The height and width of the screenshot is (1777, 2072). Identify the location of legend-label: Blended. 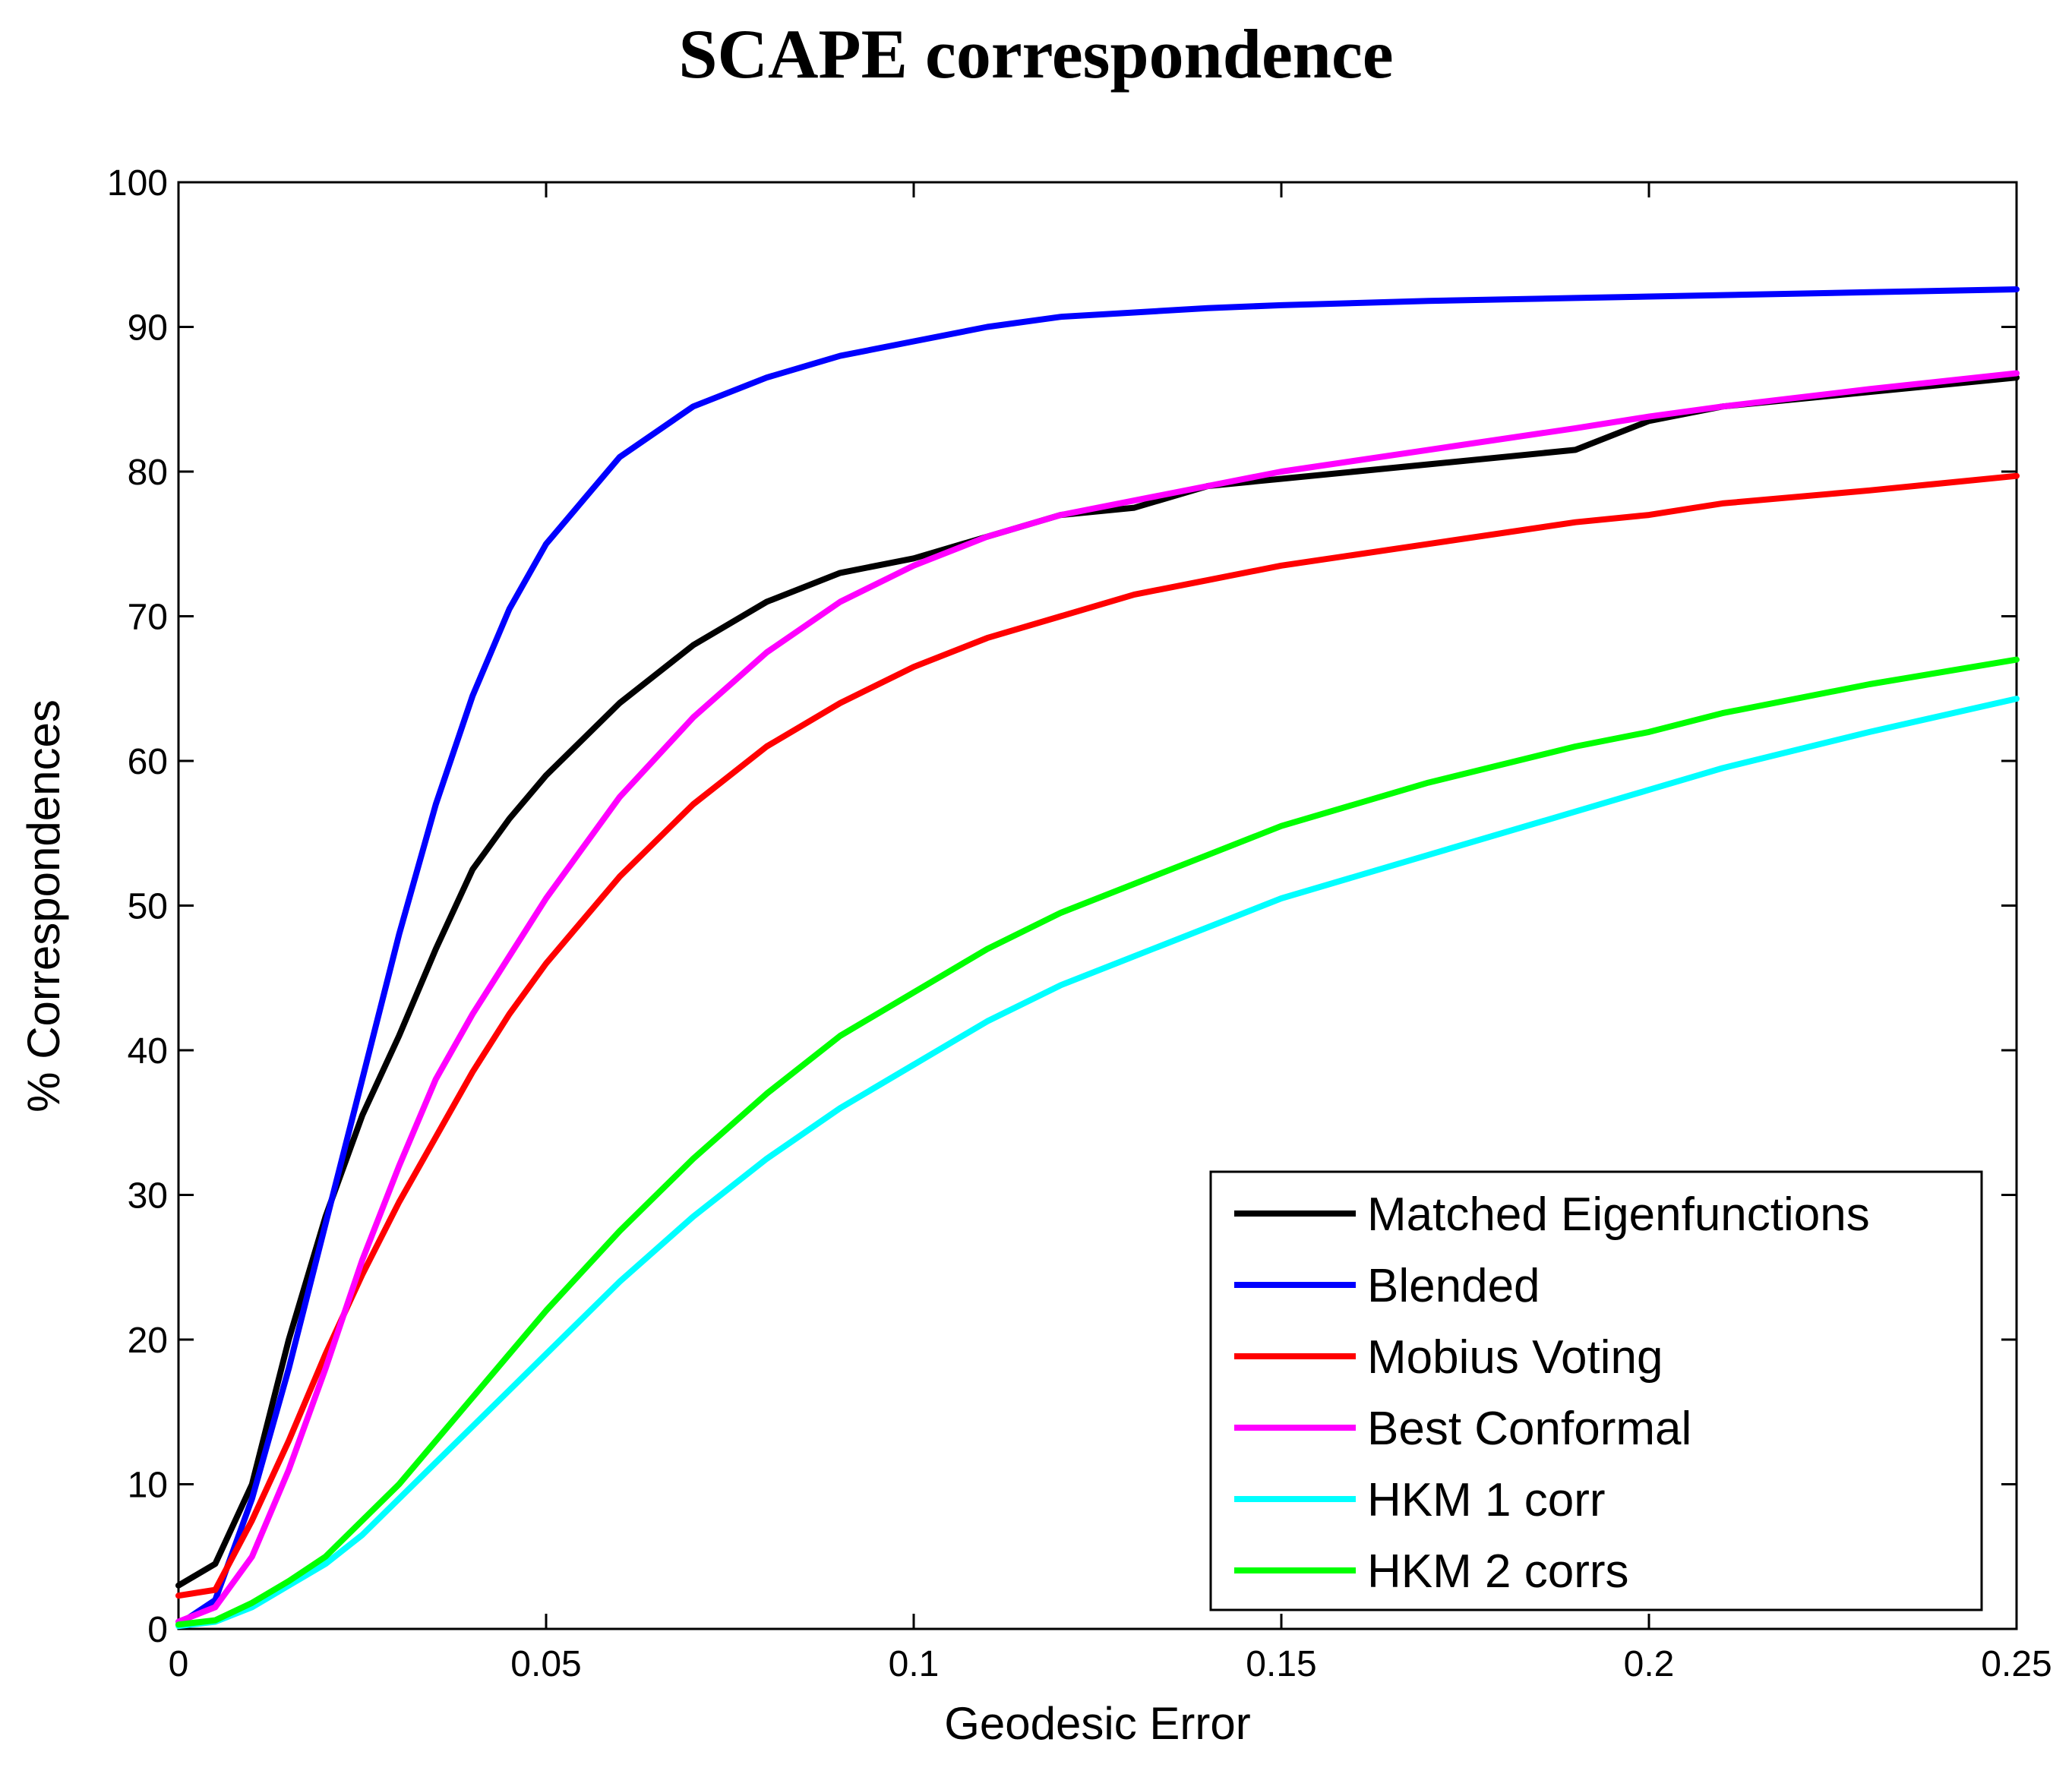
(1453, 1286).